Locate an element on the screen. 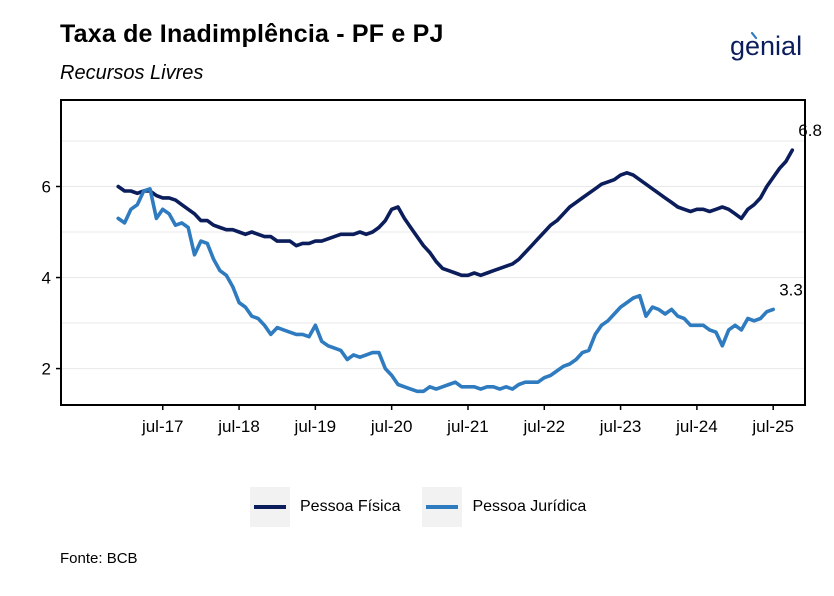 This screenshot has height=596, width=834. logo-text: genial is located at coordinates (766, 46).